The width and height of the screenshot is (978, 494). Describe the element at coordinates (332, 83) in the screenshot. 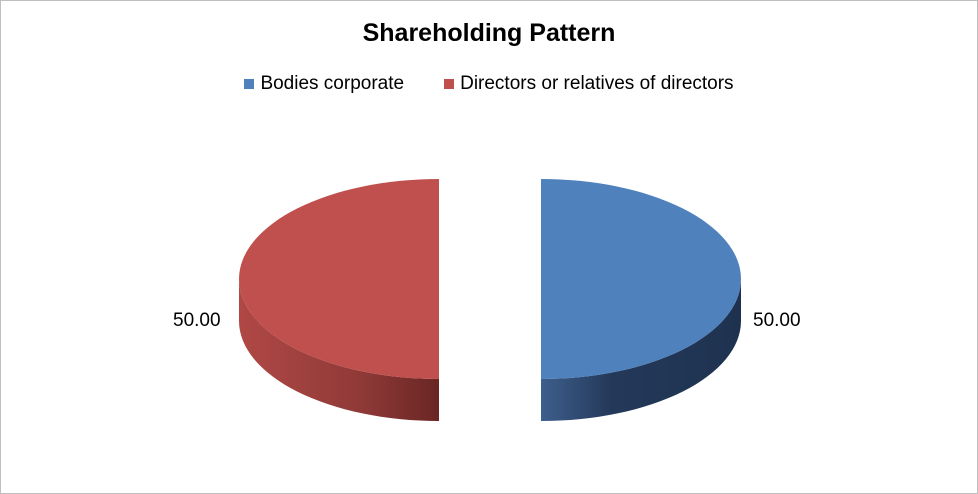

I see `legend-label: Bodies corporate` at that location.